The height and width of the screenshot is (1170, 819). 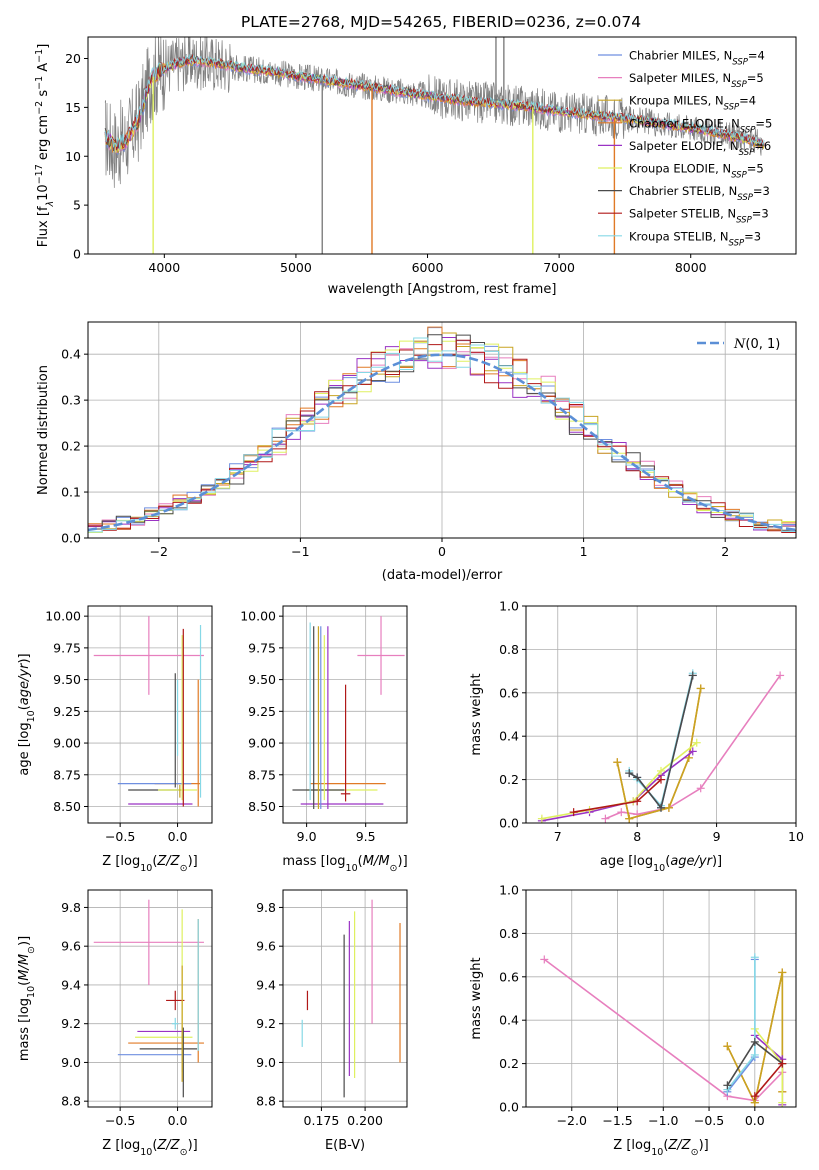 What do you see at coordinates (159, 551) in the screenshot?
I see `x-tick-label: −2` at bounding box center [159, 551].